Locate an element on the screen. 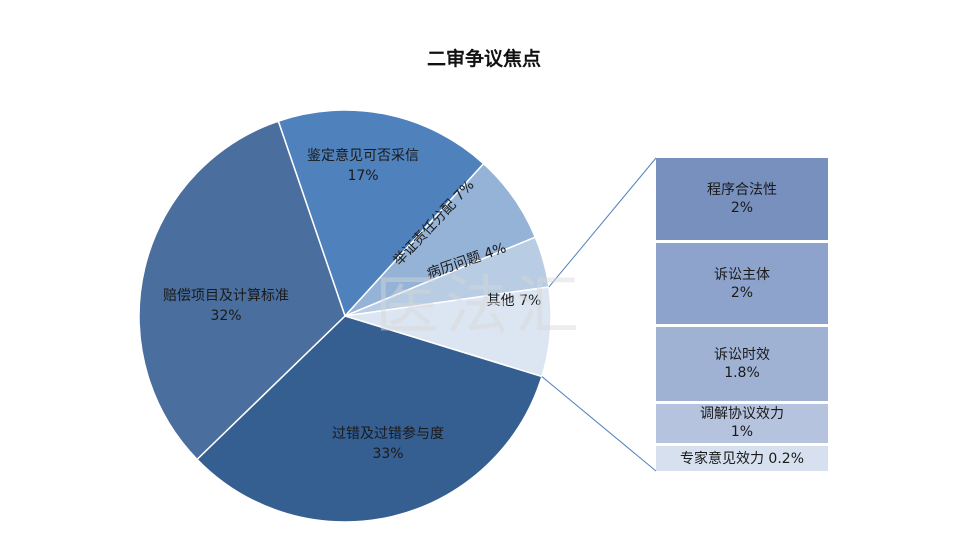 This screenshot has height=540, width=960. bar-segment: 程序合法性 2% is located at coordinates (742, 199).